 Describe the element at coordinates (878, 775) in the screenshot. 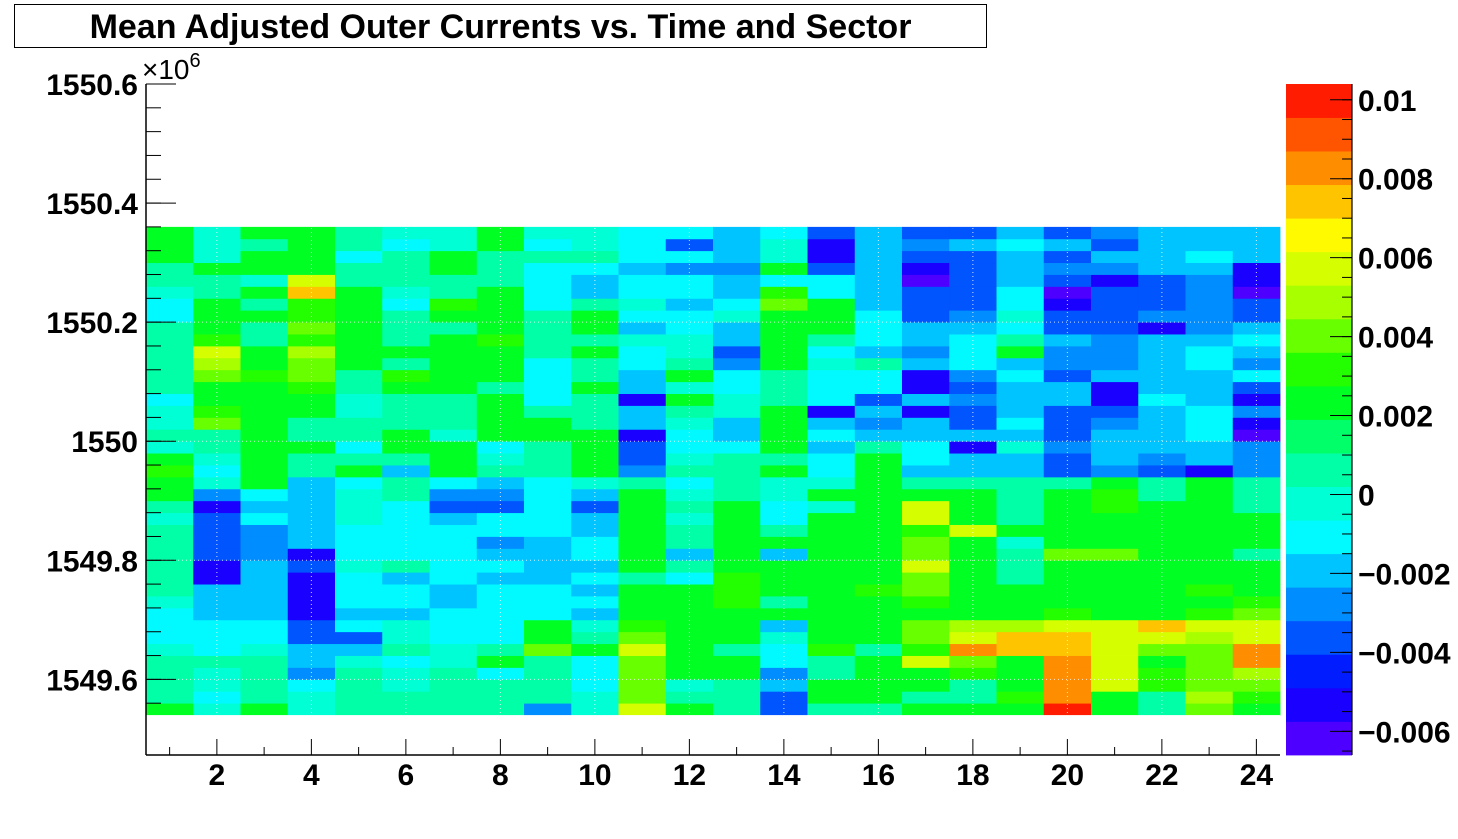

I see `x-tick-label: 16` at that location.